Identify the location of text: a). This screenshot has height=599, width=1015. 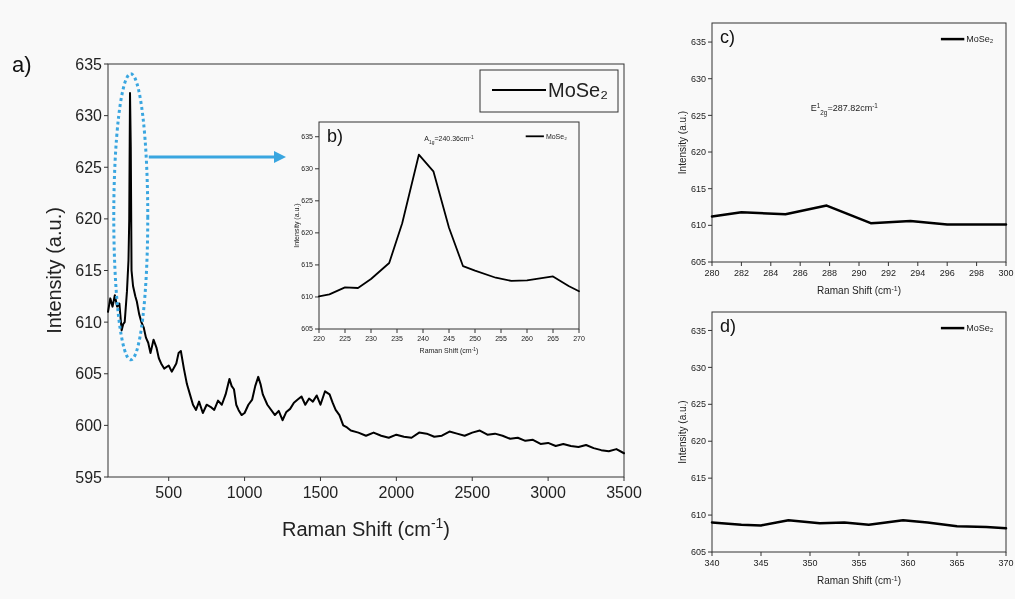
(22, 64).